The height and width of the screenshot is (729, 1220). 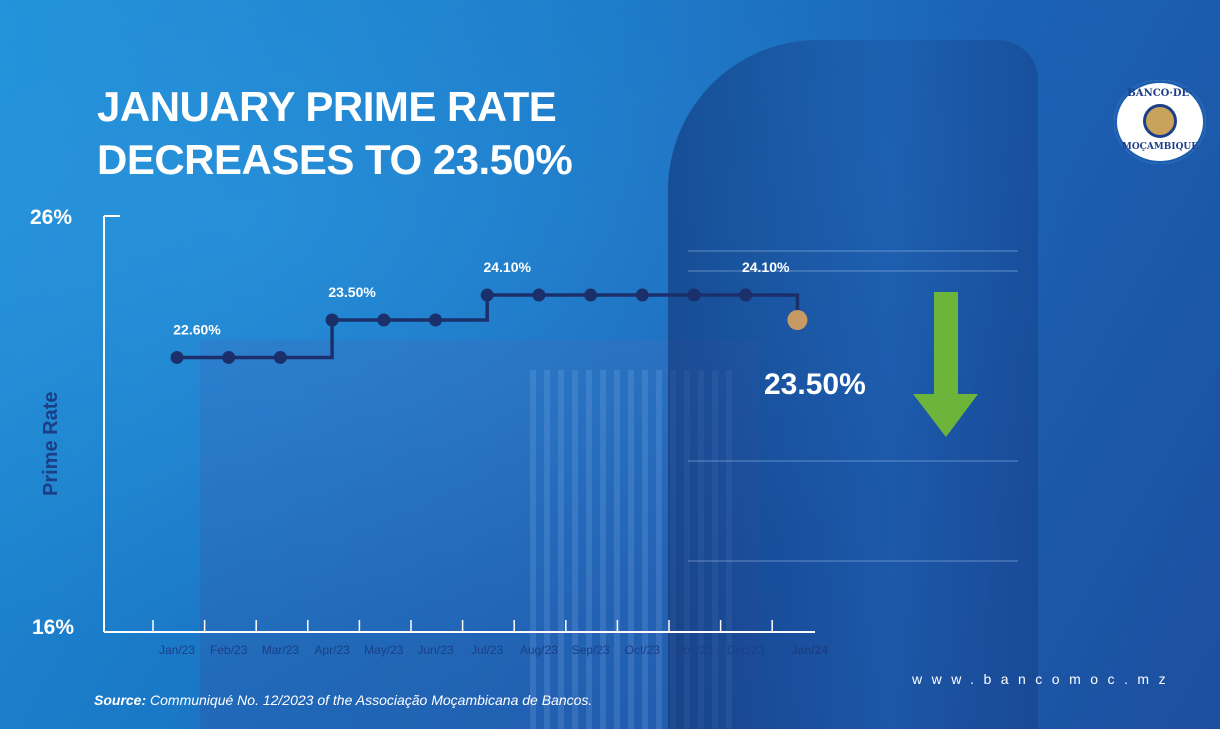 I want to click on y-tick-bottom: 16%, so click(x=53, y=627).